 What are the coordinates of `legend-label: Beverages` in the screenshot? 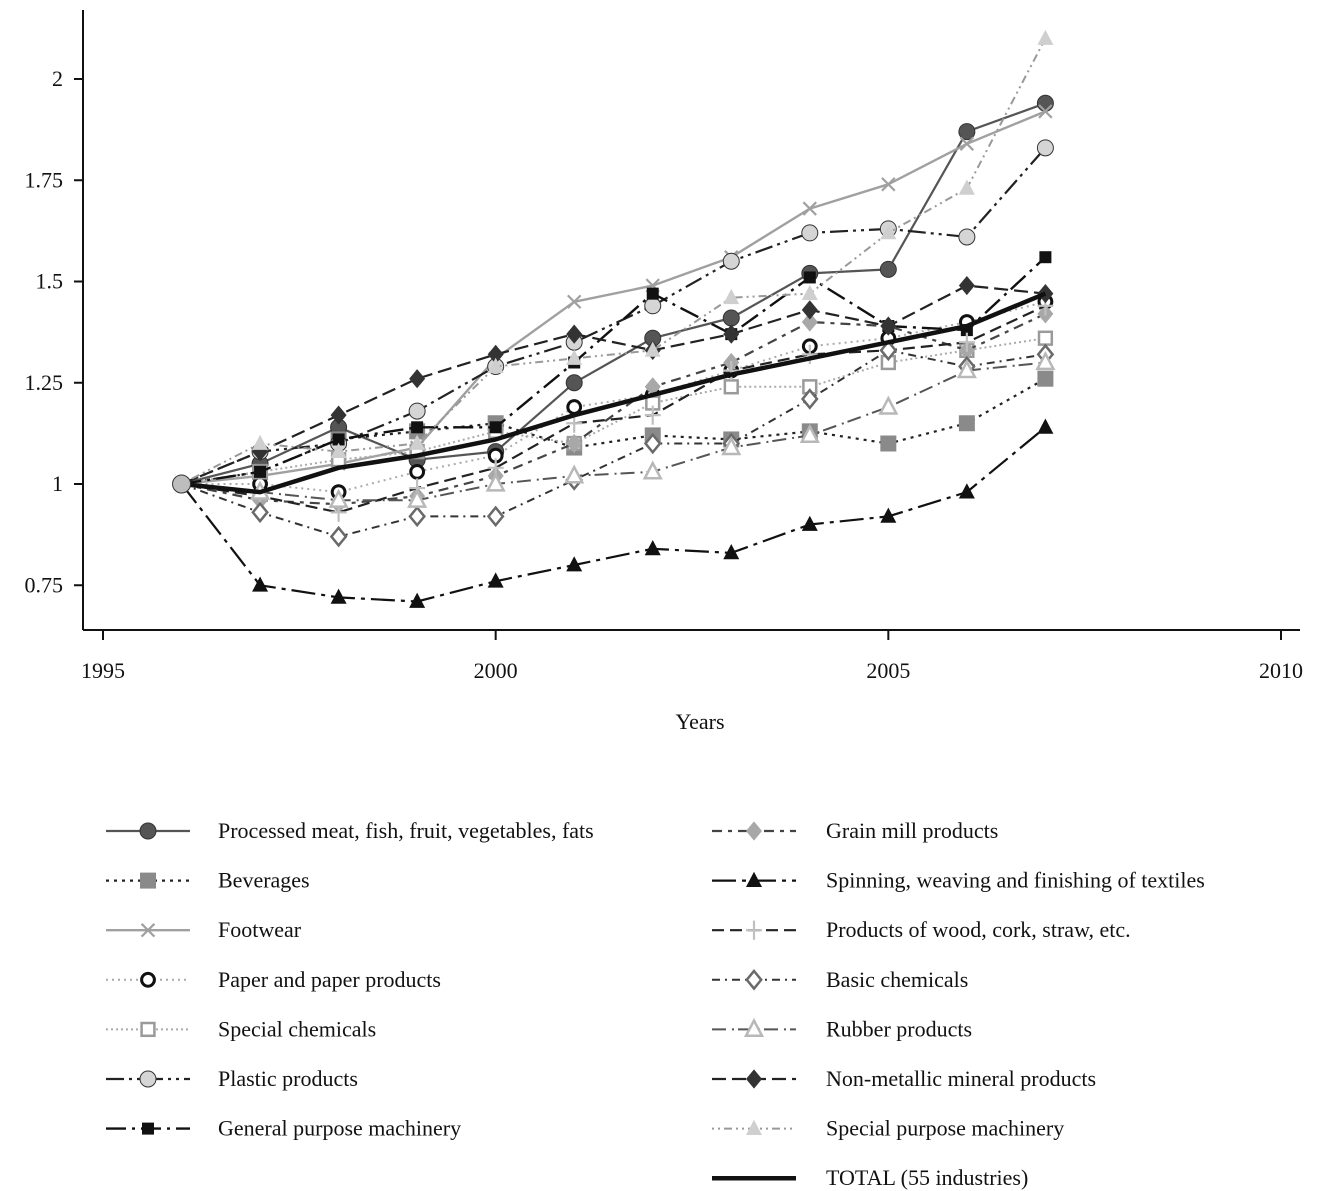 It's located at (264, 880).